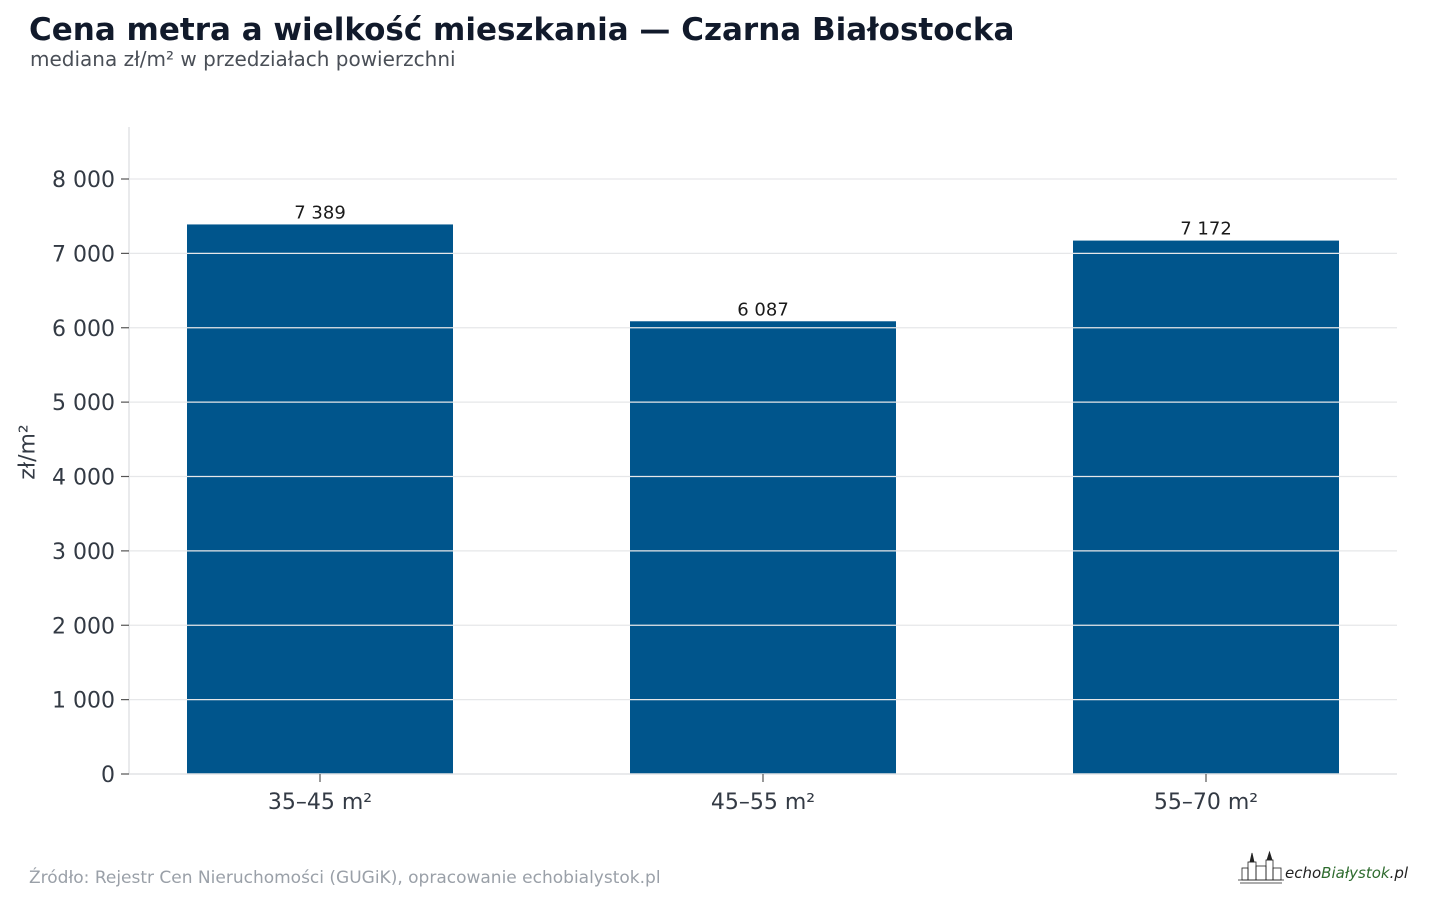 This screenshot has height=900, width=1440. I want to click on data-label: 6 087, so click(763, 309).